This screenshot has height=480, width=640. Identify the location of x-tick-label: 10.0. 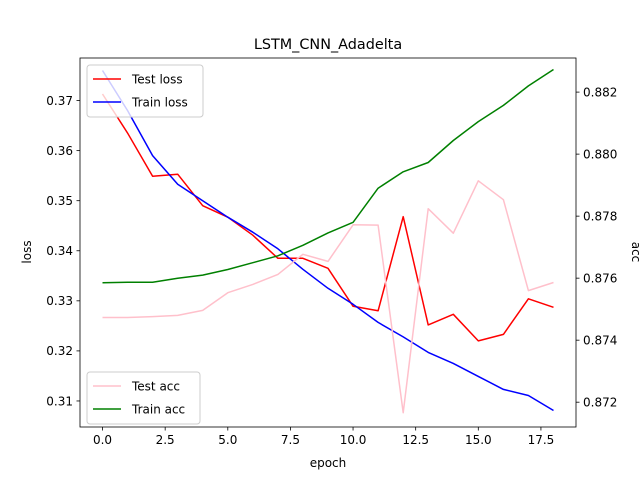
(353, 440).